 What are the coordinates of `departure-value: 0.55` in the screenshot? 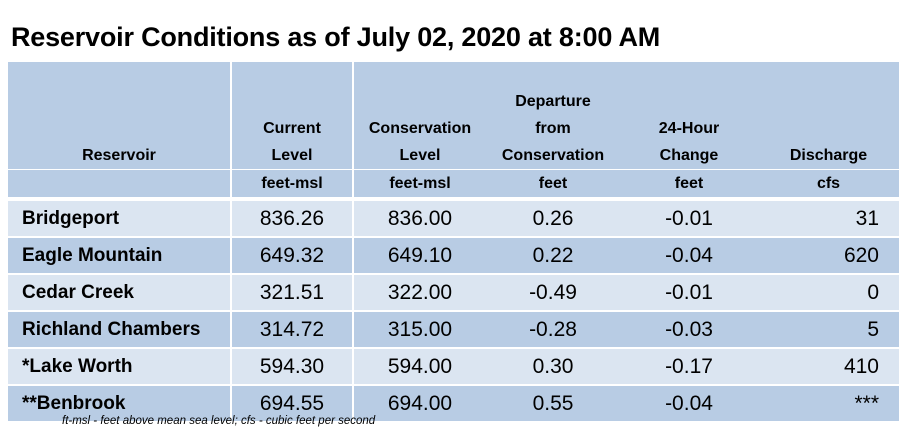 It's located at (553, 402).